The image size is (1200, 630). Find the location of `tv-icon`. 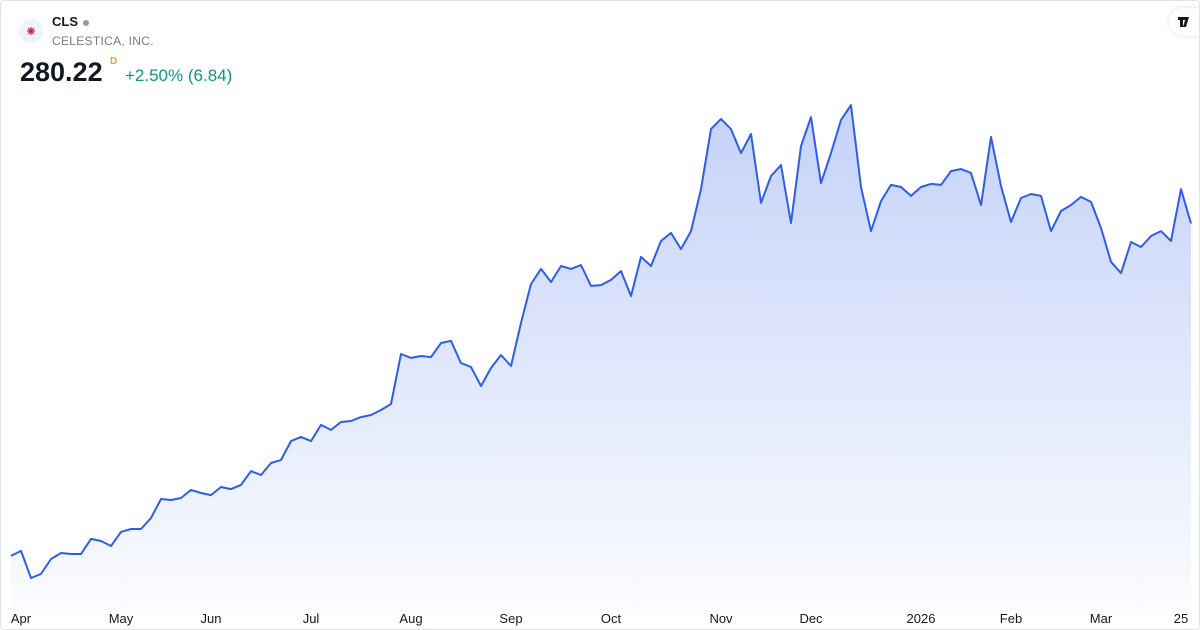

tv-icon is located at coordinates (1183, 22).